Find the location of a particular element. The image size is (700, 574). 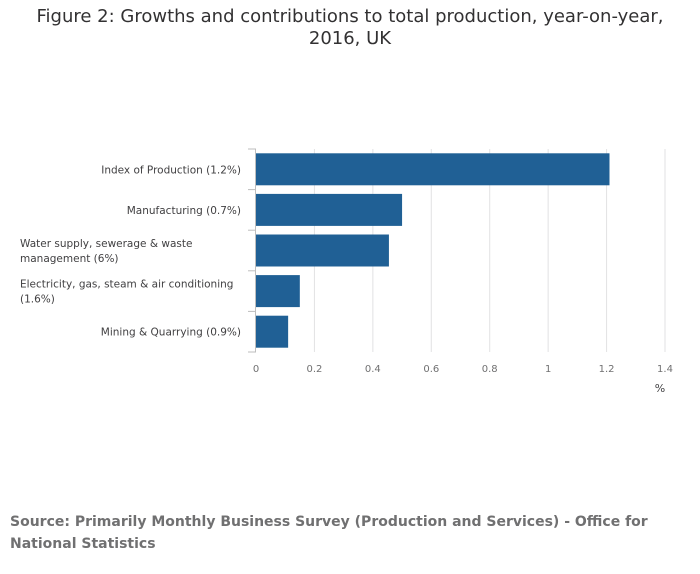

x-tick-label: 0.2 is located at coordinates (314, 369).